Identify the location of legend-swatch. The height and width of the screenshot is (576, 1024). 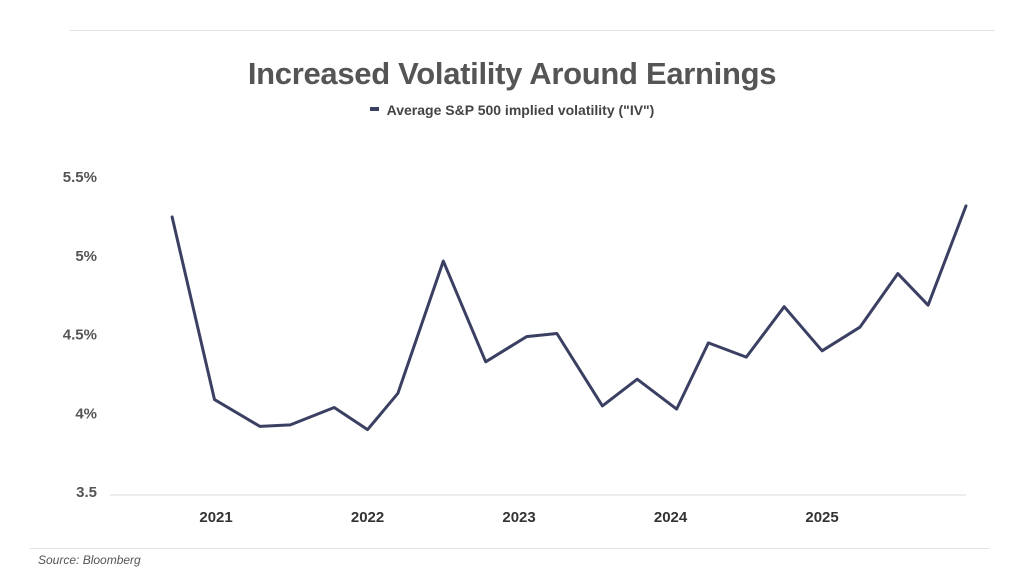
(374, 109).